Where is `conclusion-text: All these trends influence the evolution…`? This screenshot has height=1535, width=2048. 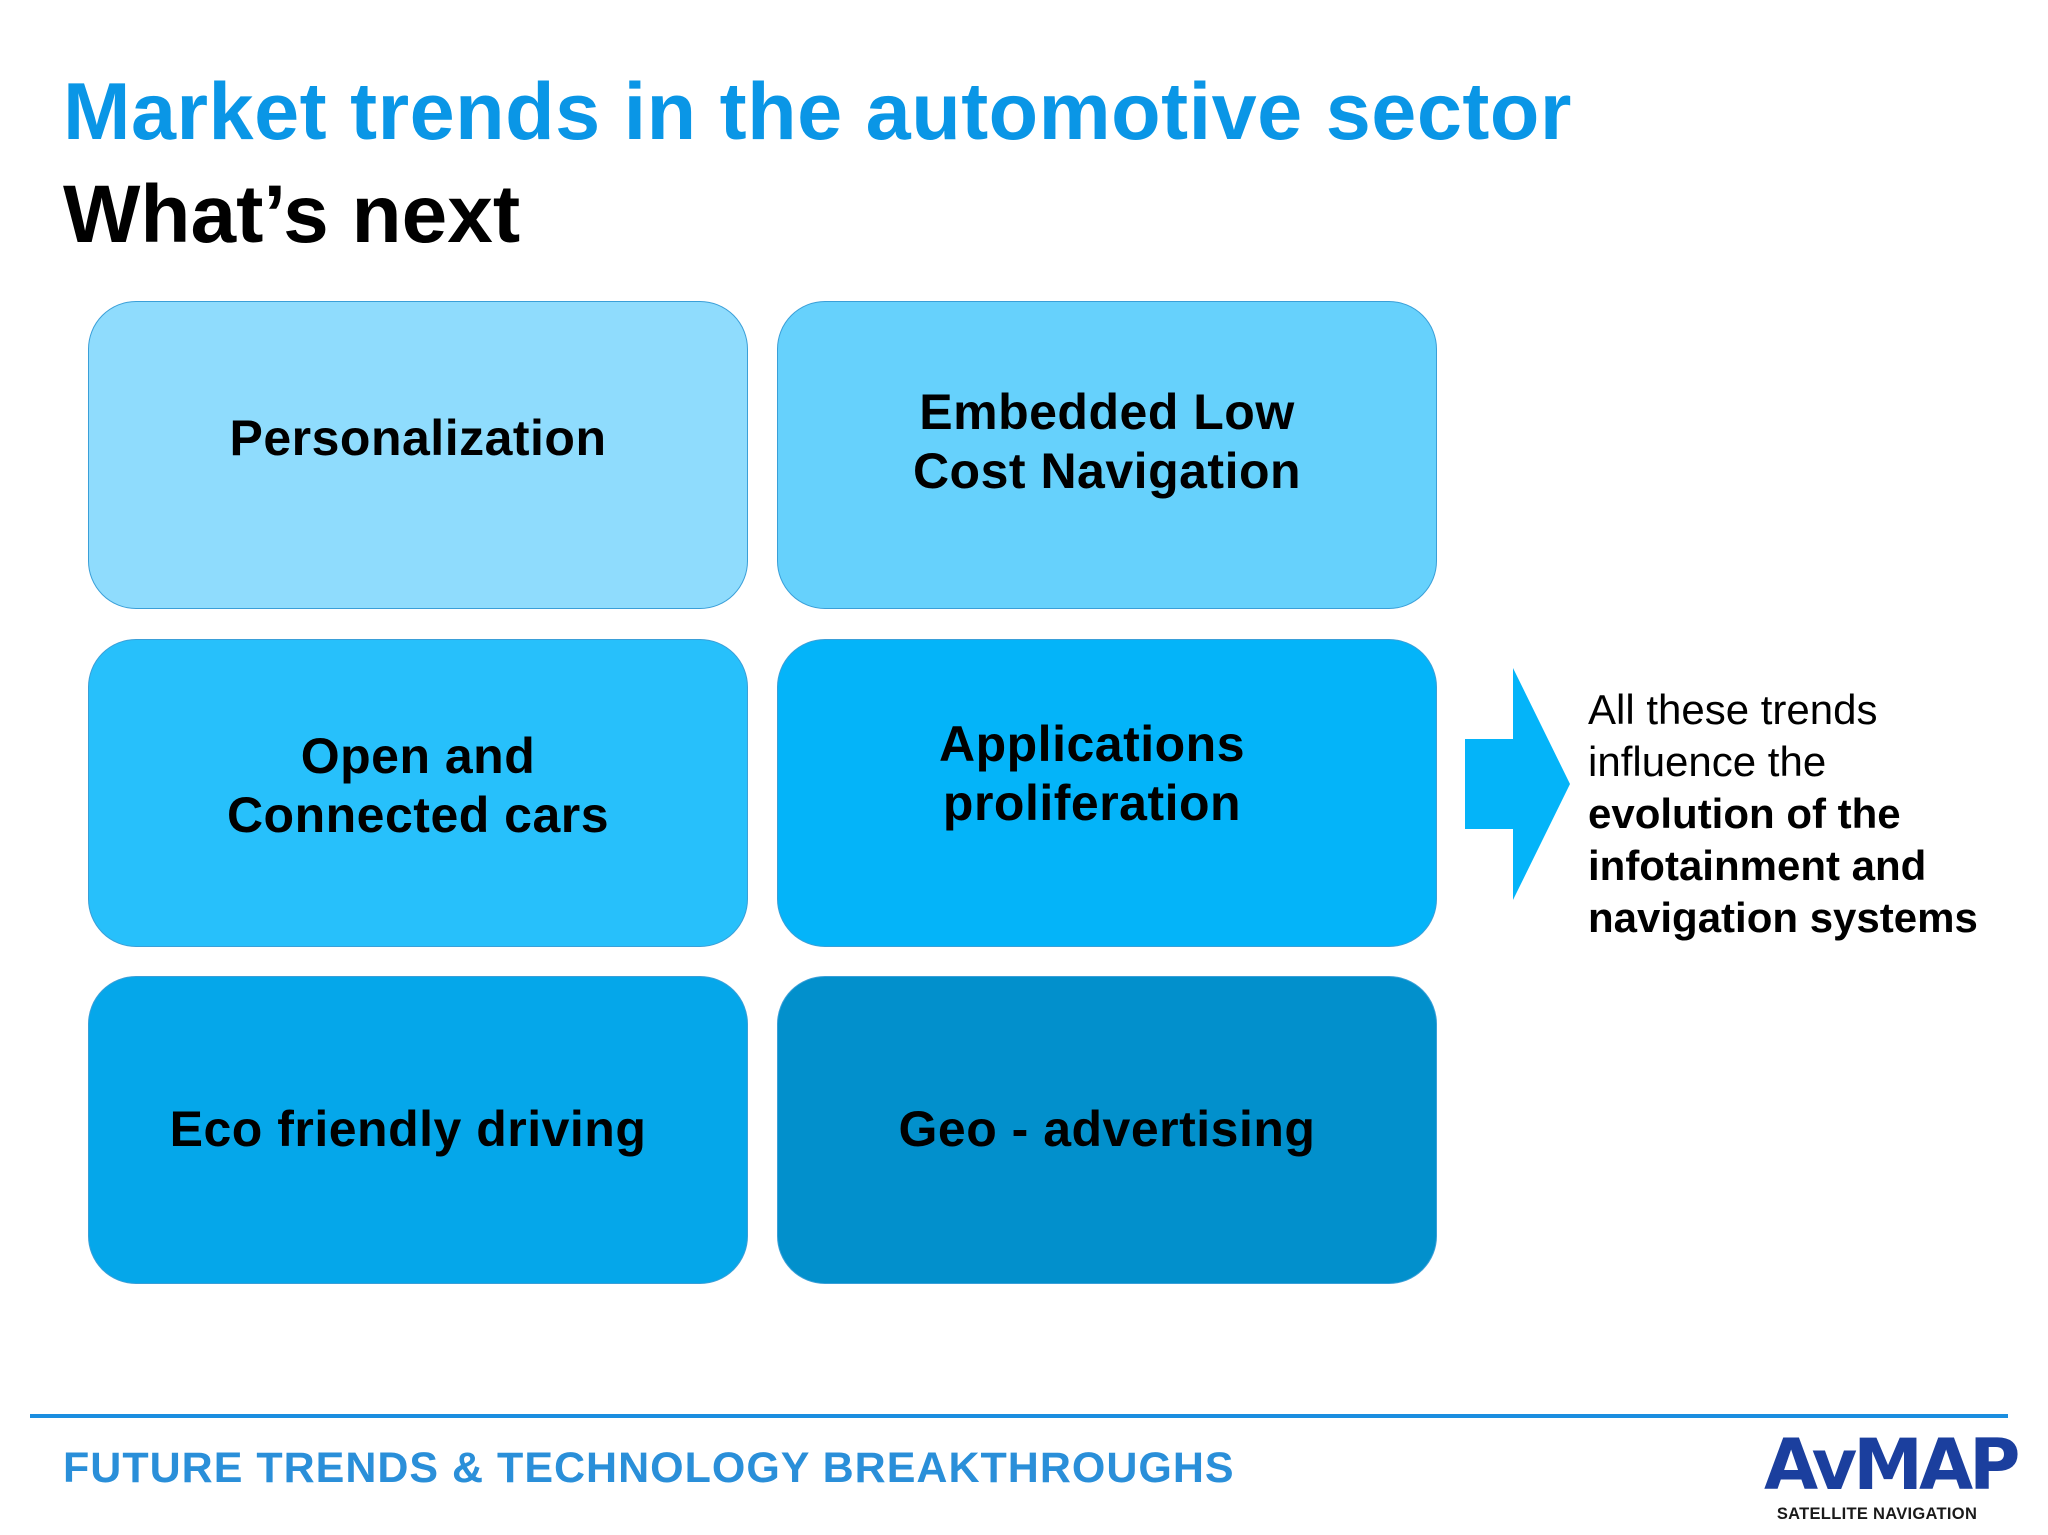 conclusion-text: All these trends influence the evolution… is located at coordinates (1783, 814).